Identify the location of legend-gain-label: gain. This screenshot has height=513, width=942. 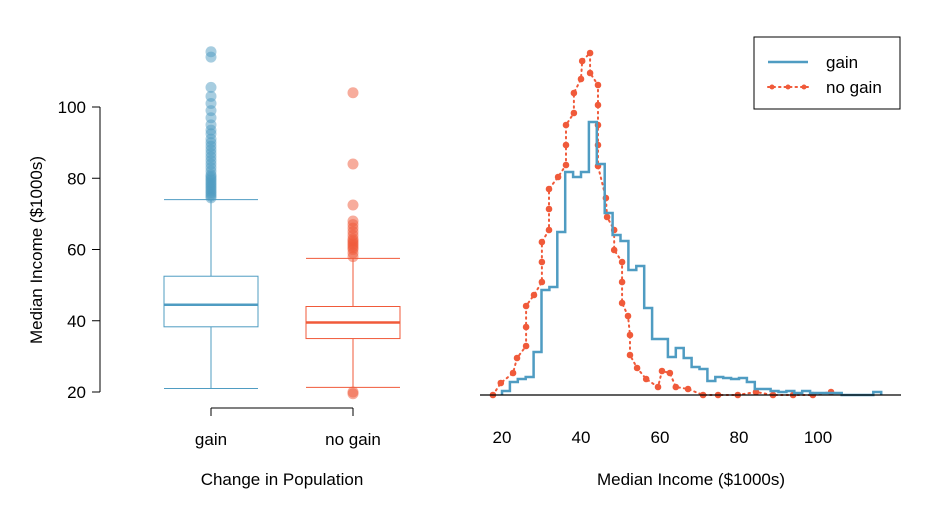
(842, 62).